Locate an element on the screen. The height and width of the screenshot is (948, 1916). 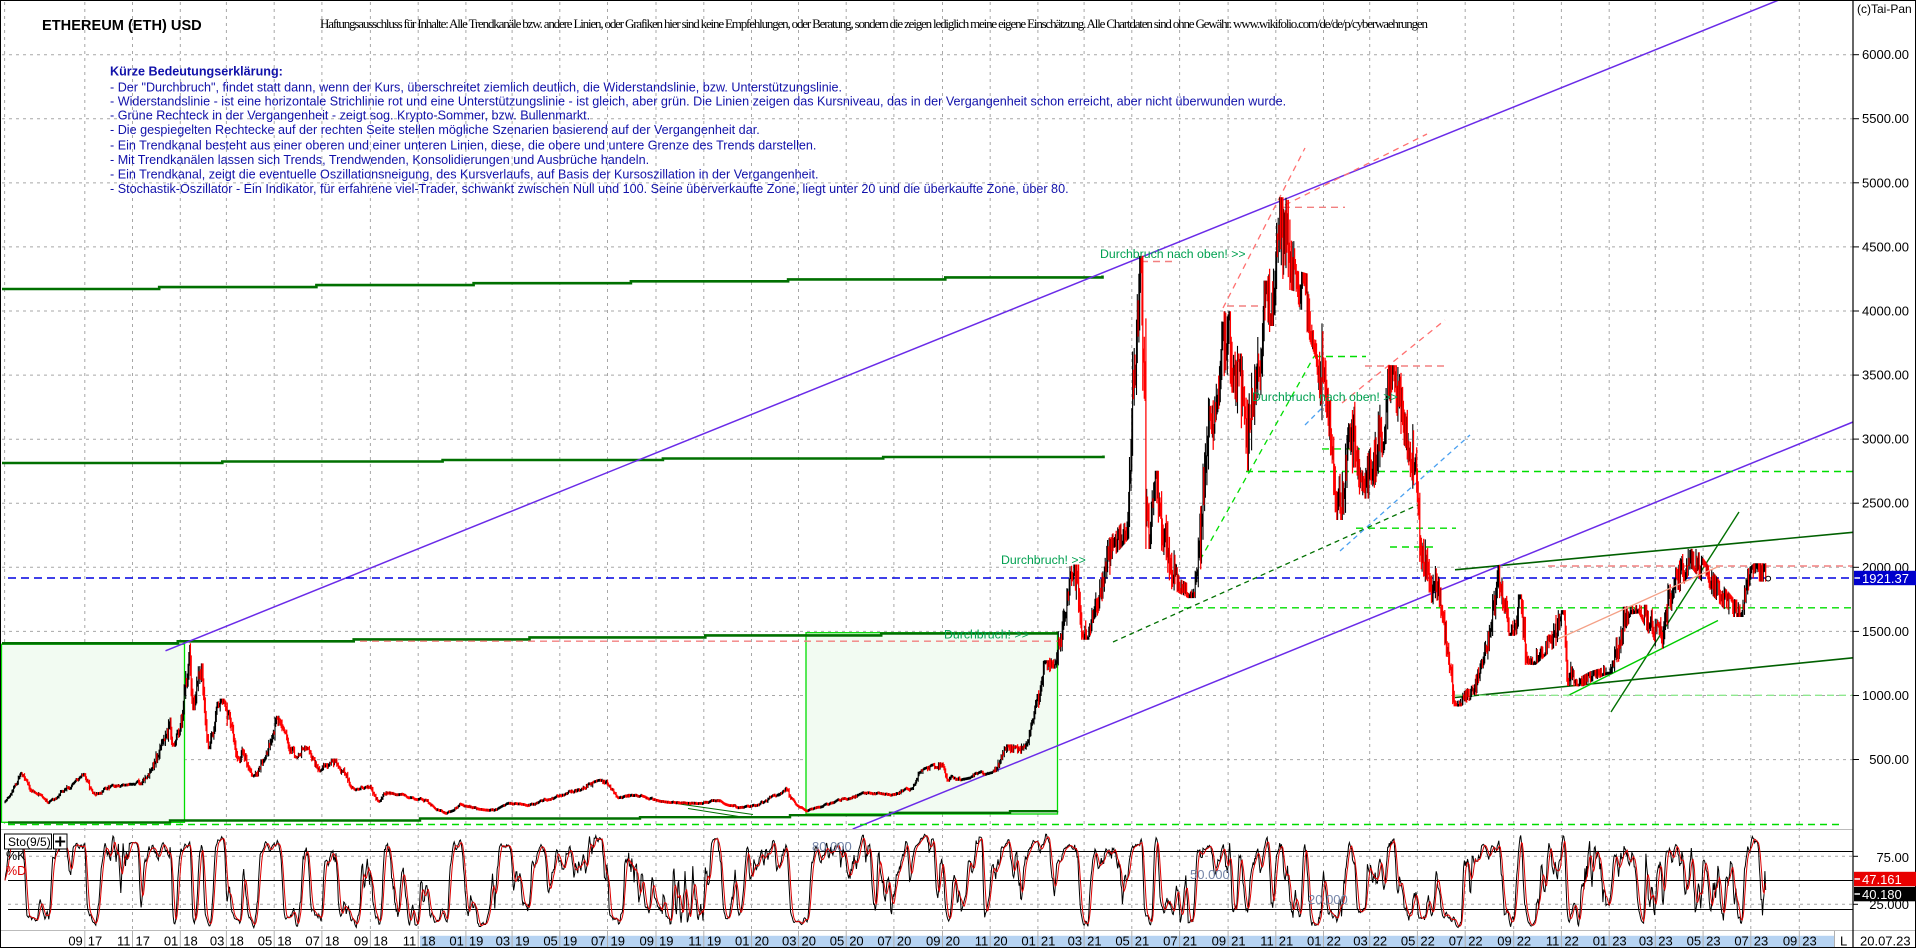
svg-text: 1500.00 is located at coordinates (1885, 631).